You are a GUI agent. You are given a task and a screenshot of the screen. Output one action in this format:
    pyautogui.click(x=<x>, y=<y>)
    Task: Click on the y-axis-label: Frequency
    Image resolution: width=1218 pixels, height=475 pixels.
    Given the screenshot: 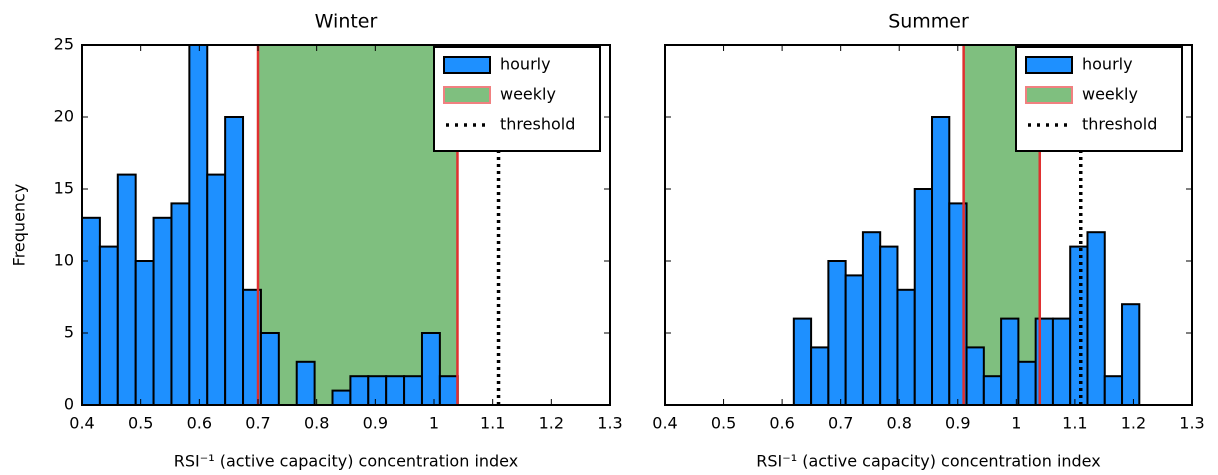 What is the action you would take?
    pyautogui.click(x=19, y=225)
    